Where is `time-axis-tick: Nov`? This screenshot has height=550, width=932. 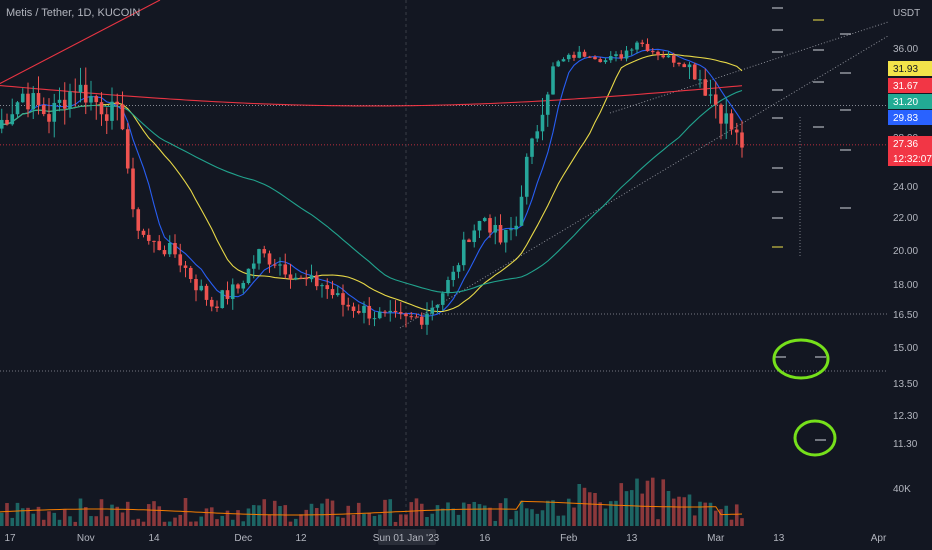
time-axis-tick: Nov is located at coordinates (86, 538).